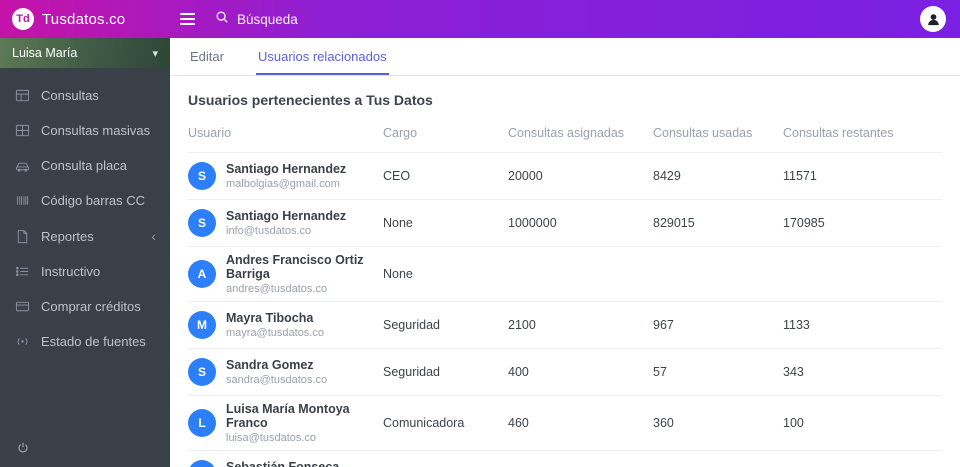 Image resolution: width=960 pixels, height=467 pixels. Describe the element at coordinates (663, 325) in the screenshot. I see `consultas-usadas-cell: 967` at that location.